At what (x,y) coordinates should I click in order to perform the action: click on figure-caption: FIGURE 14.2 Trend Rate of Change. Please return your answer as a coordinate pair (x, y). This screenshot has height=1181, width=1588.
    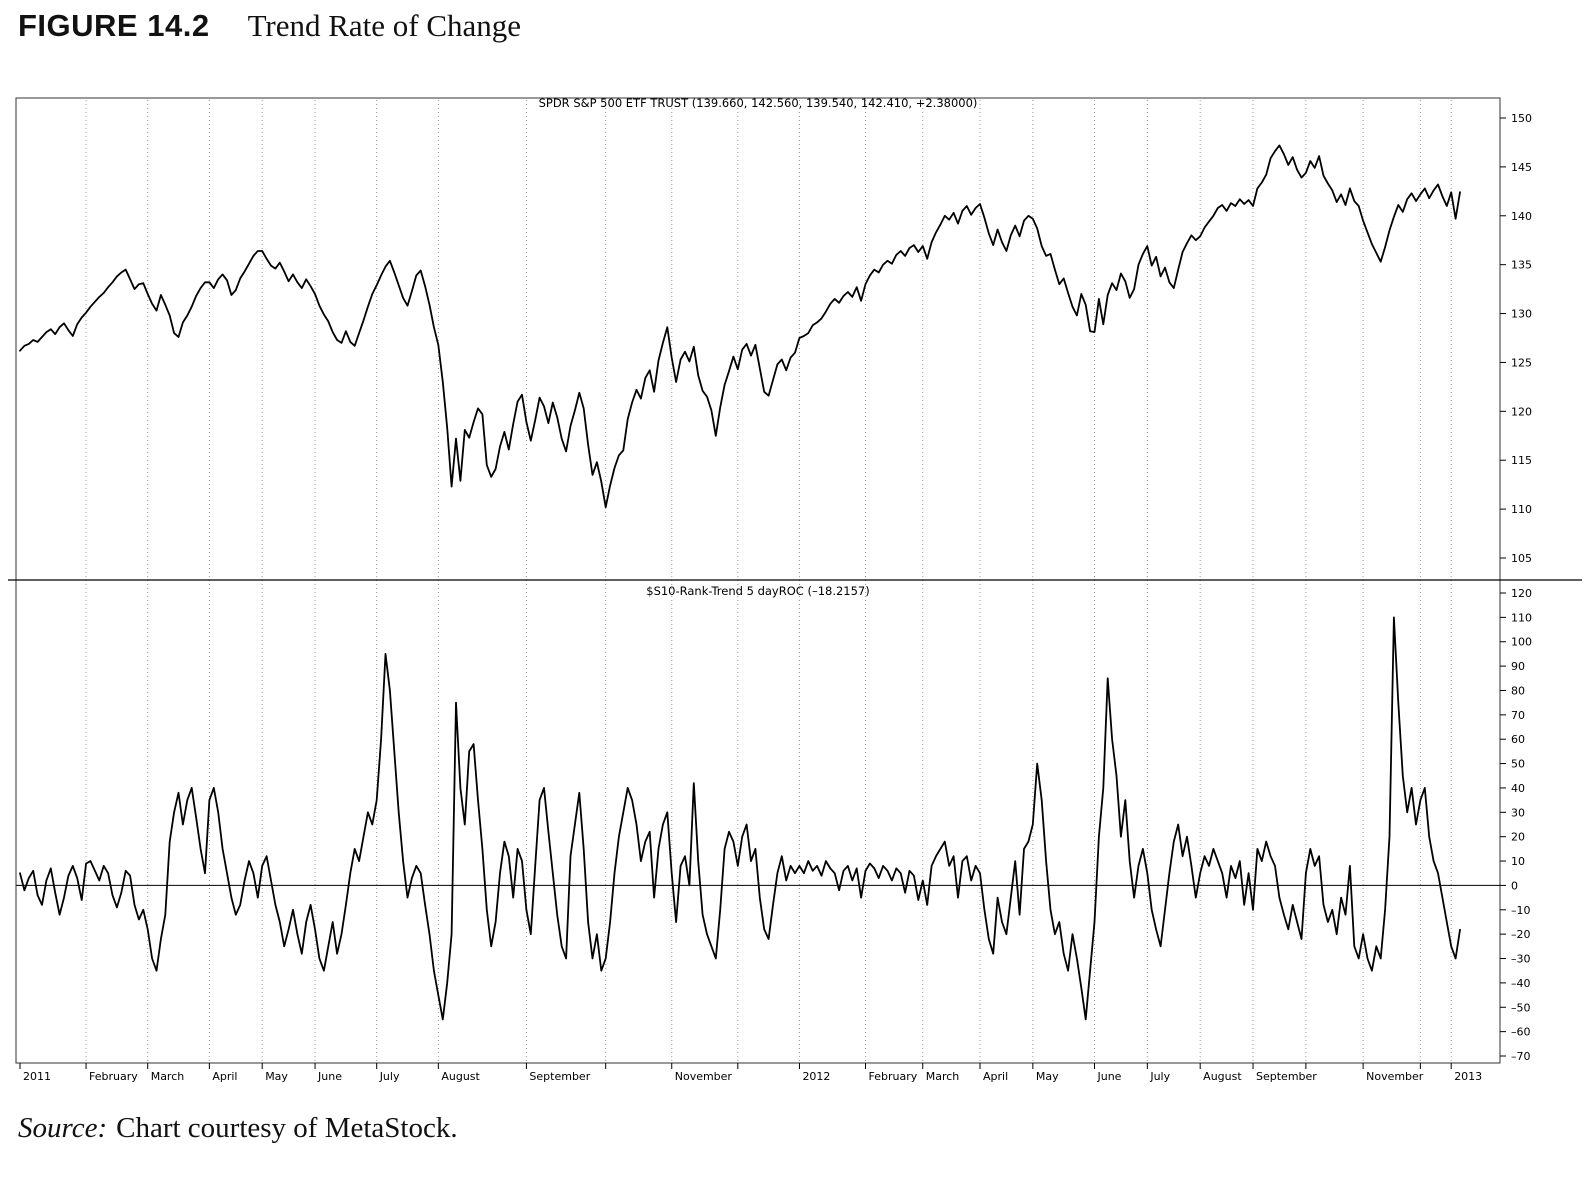
    Looking at the image, I should click on (269, 26).